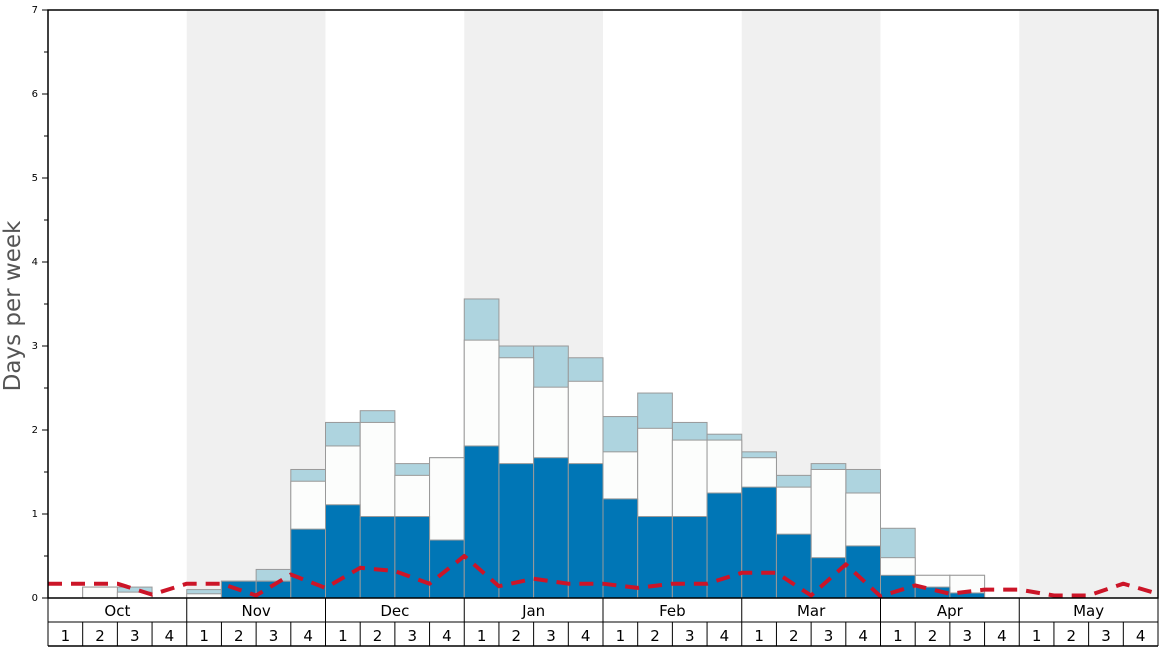  Describe the element at coordinates (533, 611) in the screenshot. I see `month-label-jan: Jan` at that location.